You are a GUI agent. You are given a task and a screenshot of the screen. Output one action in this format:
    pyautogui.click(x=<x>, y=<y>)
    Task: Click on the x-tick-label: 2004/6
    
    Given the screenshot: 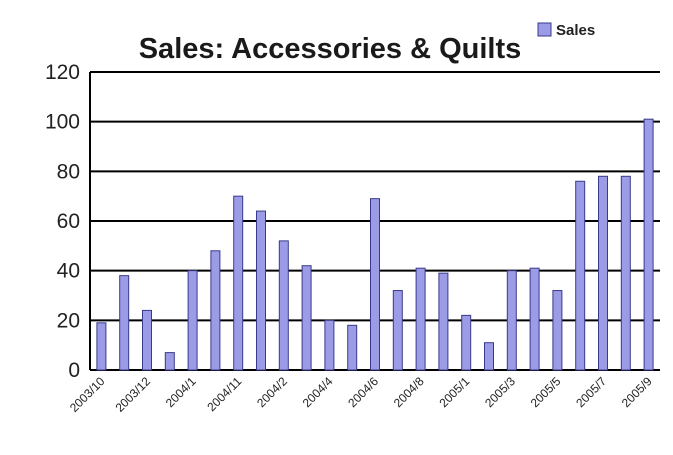 What is the action you would take?
    pyautogui.click(x=363, y=392)
    